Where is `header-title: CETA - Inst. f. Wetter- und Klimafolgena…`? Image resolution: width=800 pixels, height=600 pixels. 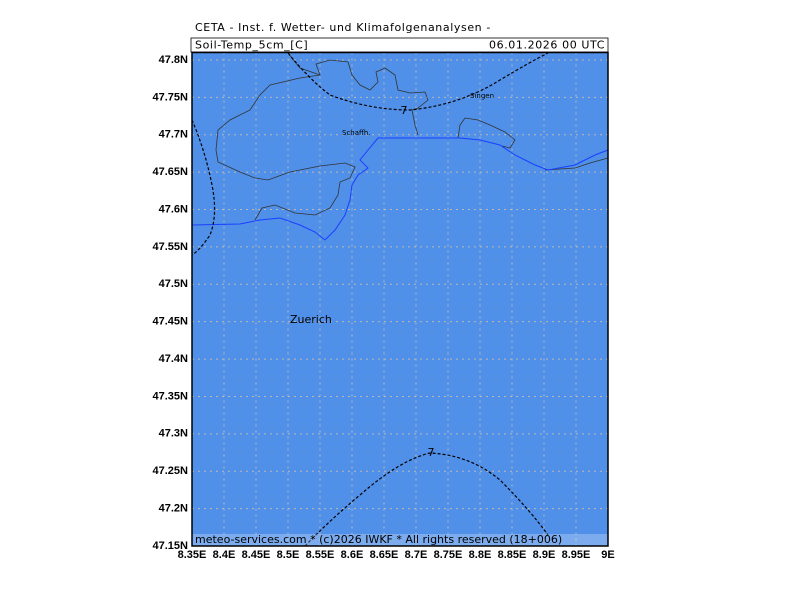 header-title: CETA - Inst. f. Wetter- und Klimafolgena… is located at coordinates (343, 27).